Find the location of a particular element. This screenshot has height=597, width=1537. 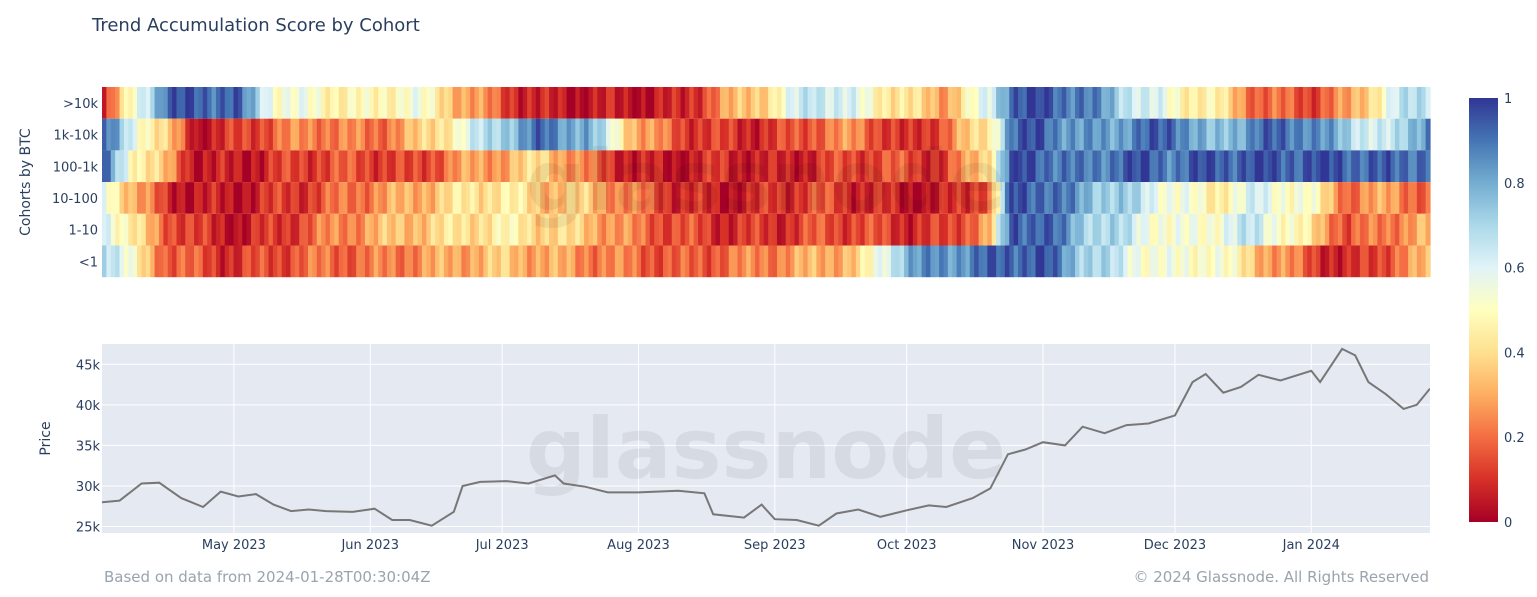

colorbar-tick-label: 0.4 is located at coordinates (1514, 353).